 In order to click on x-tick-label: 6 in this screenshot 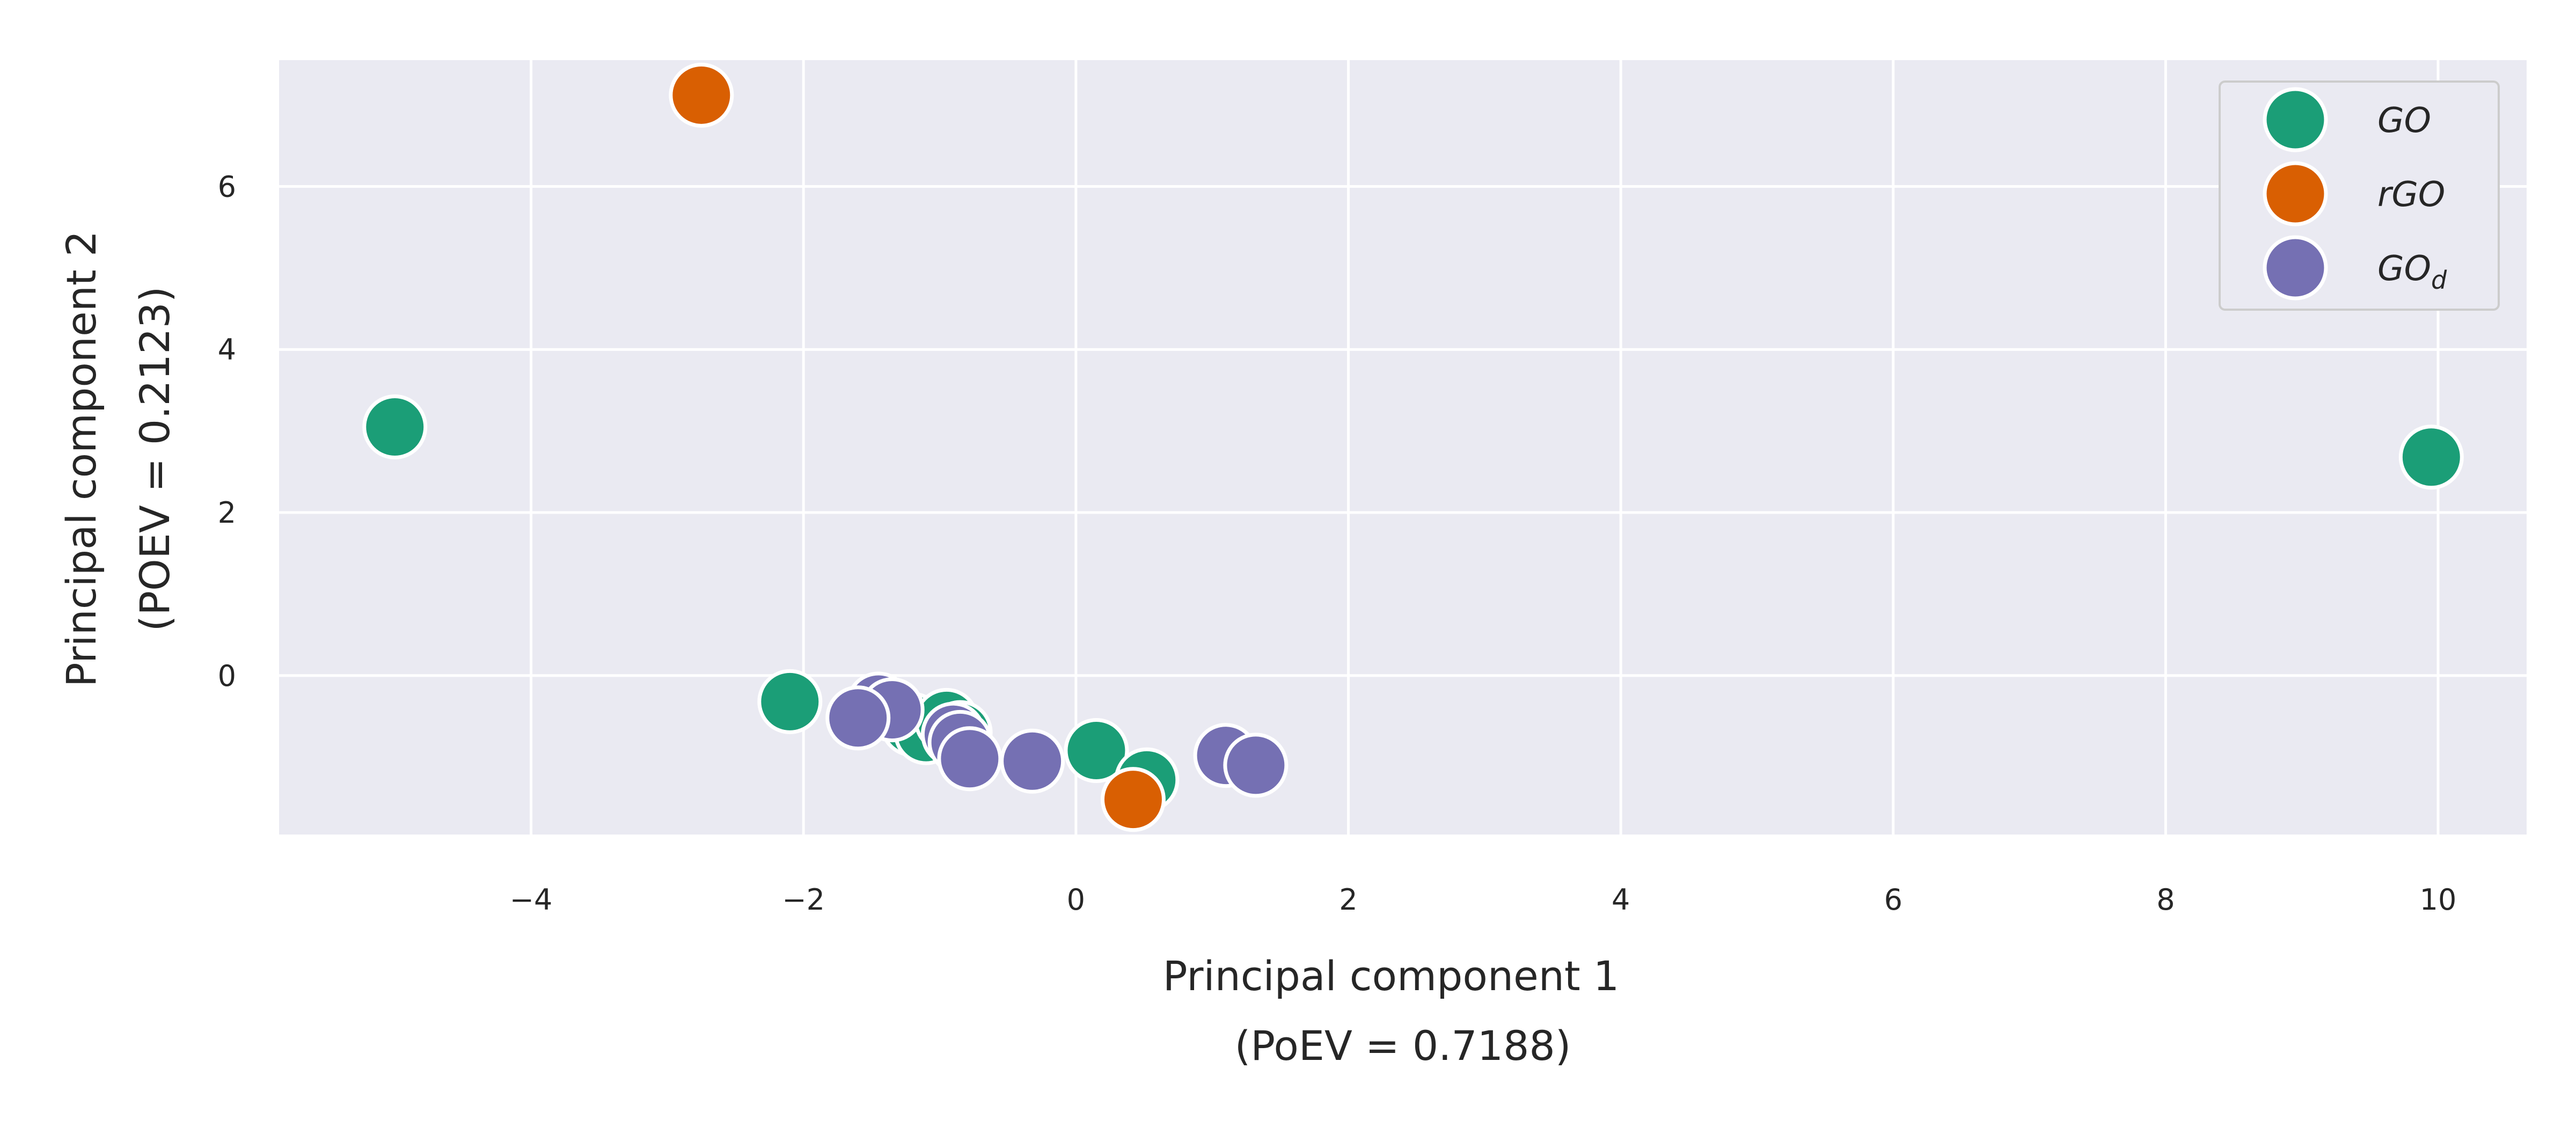, I will do `click(1893, 900)`.